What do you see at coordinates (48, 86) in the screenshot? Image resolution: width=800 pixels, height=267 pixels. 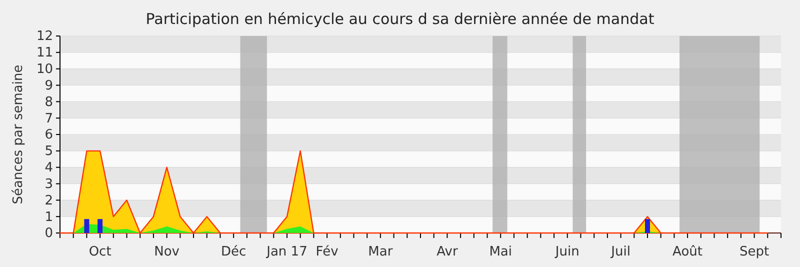 I see `y-tick-label: 9` at bounding box center [48, 86].